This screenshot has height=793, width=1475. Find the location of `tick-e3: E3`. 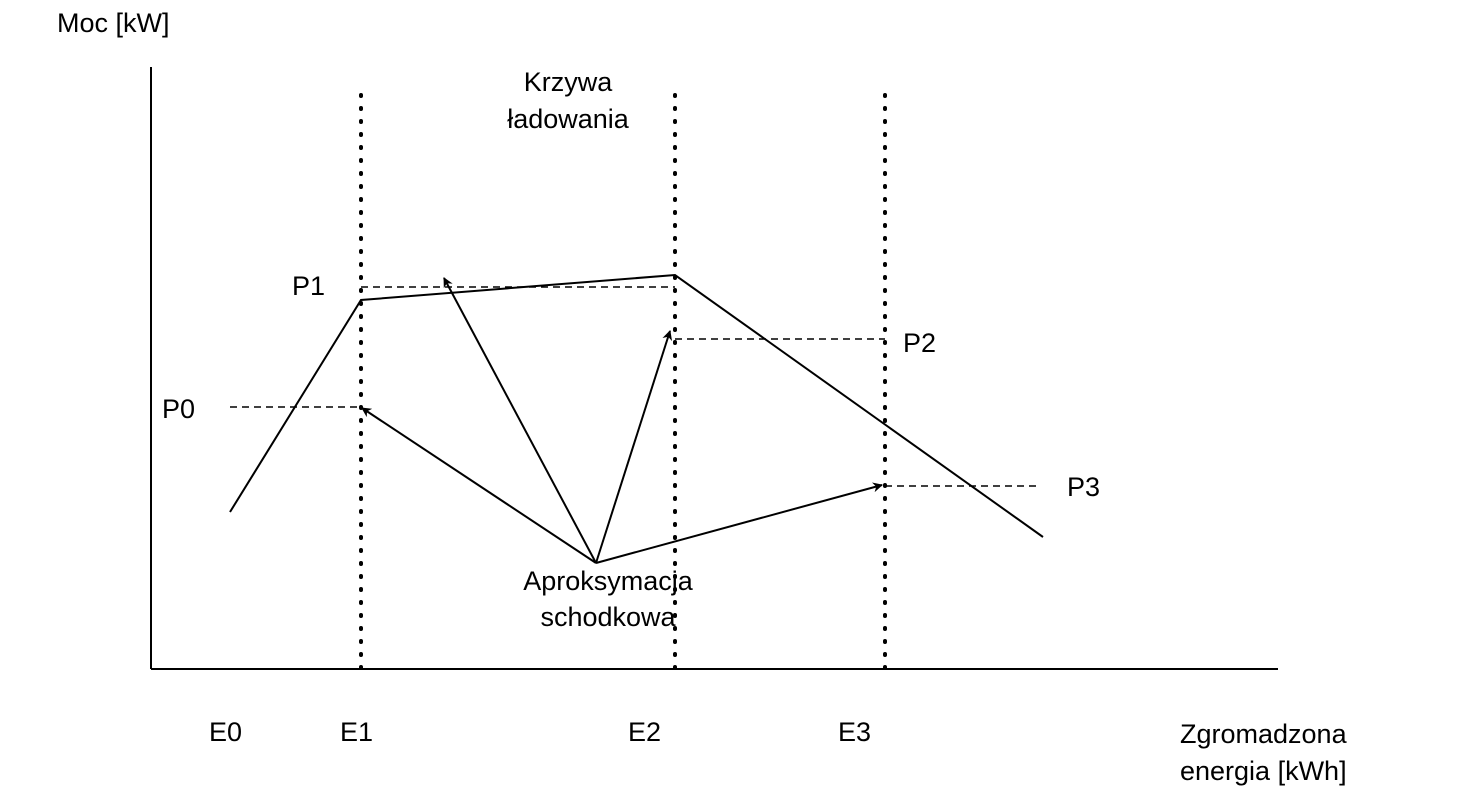

tick-e3: E3 is located at coordinates (854, 732).